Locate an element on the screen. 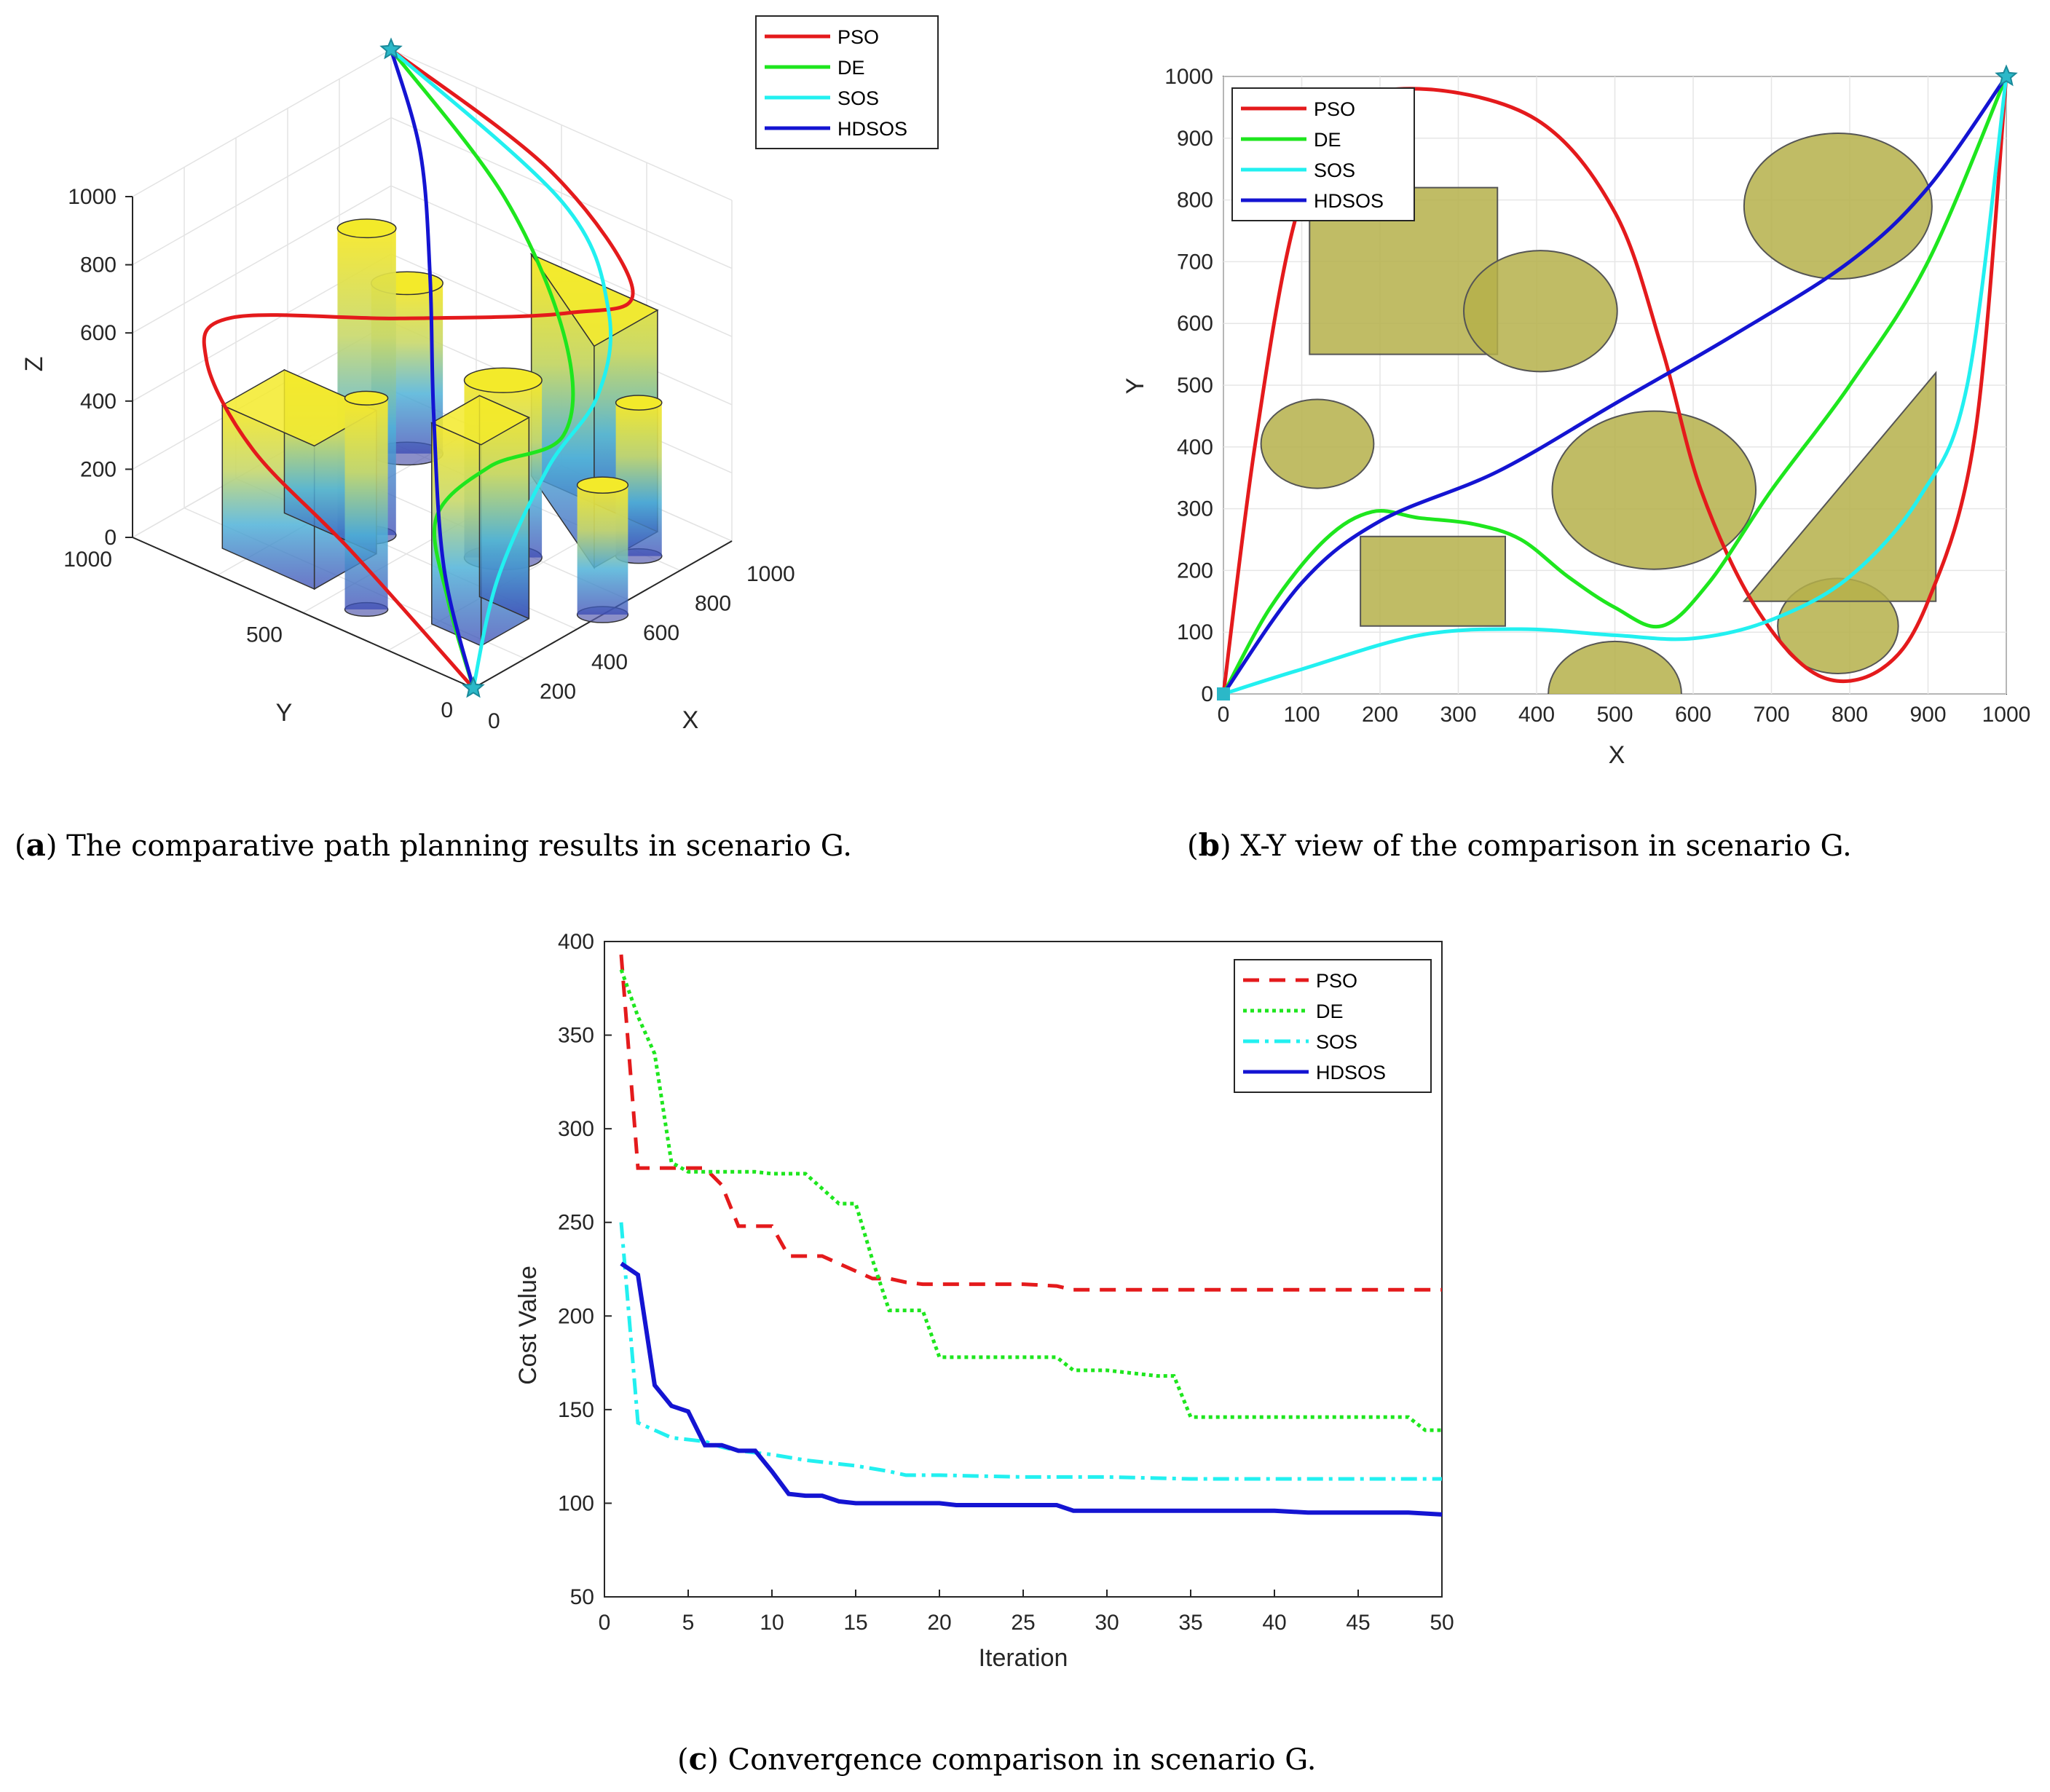  a-x-axis-label: X is located at coordinates (690, 720).